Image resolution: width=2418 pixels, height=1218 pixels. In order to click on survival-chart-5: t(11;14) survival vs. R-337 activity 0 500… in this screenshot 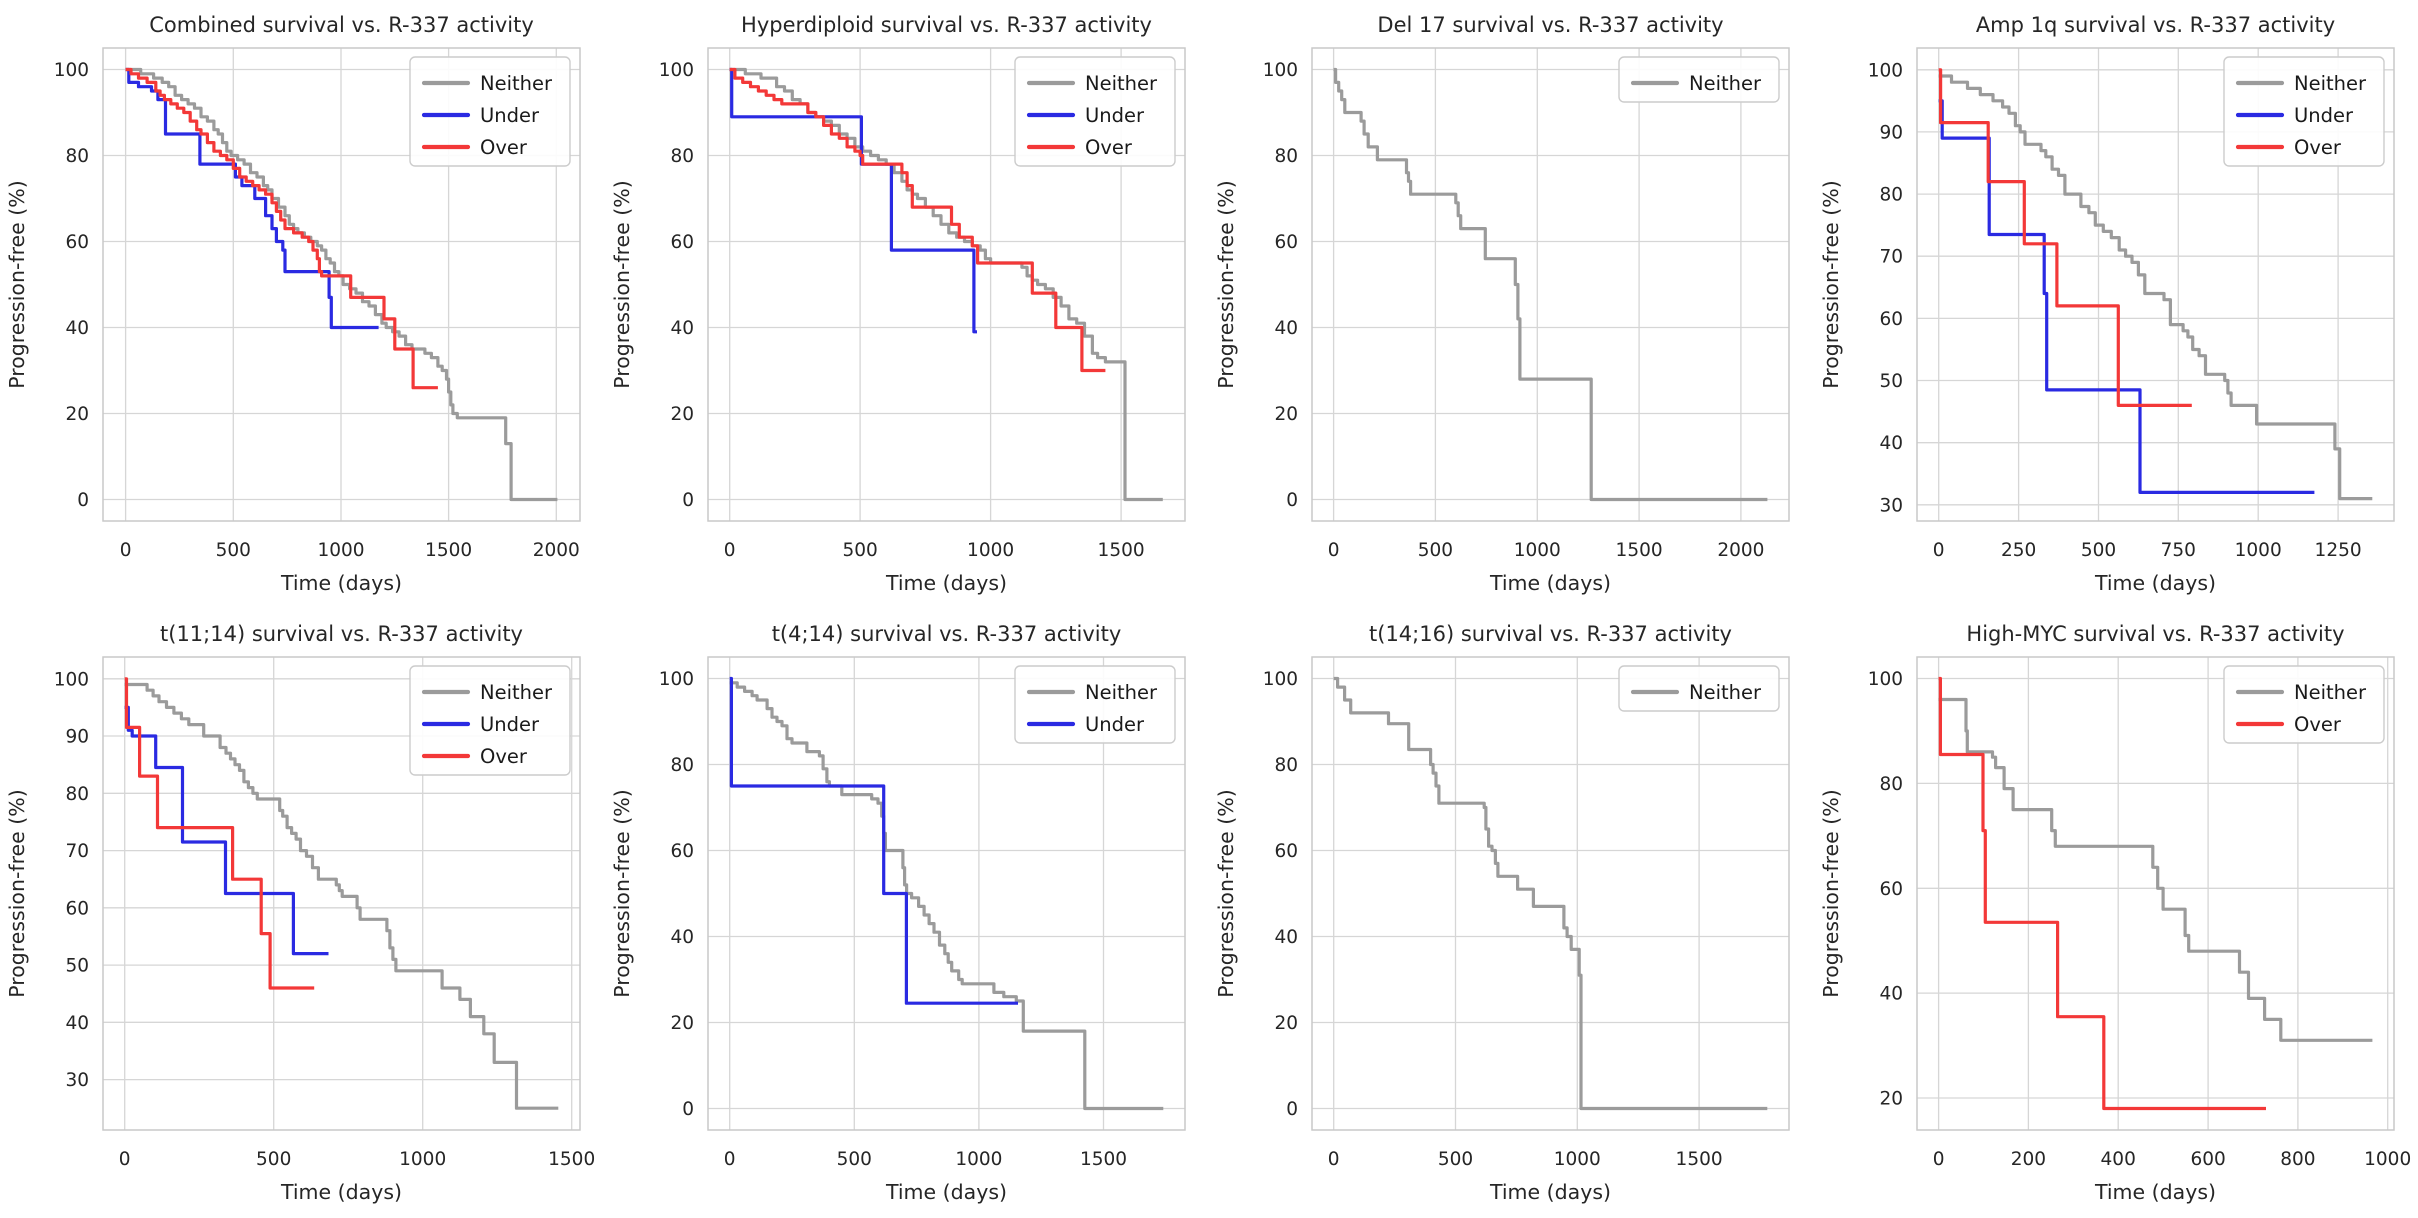, I will do `click(300, 913)`.